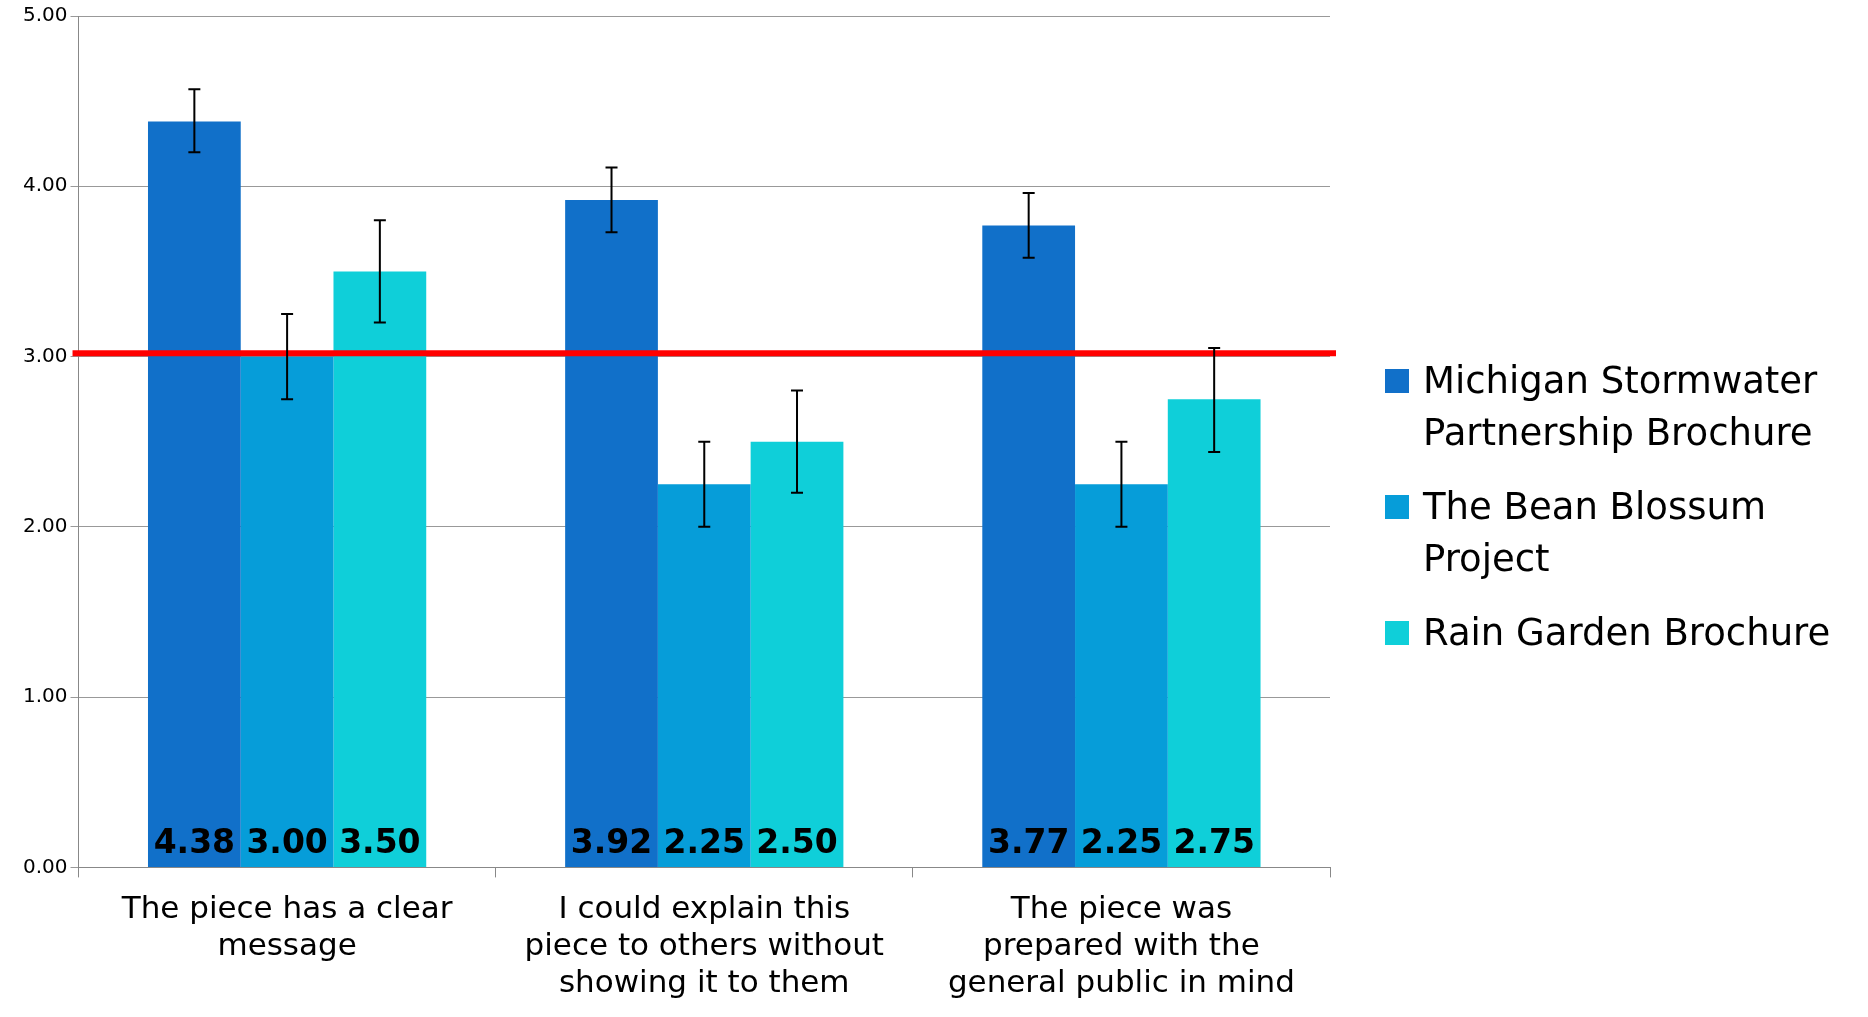 This screenshot has width=1868, height=1017. I want to click on legend-label: The Bean Blossum Project, so click(1595, 533).